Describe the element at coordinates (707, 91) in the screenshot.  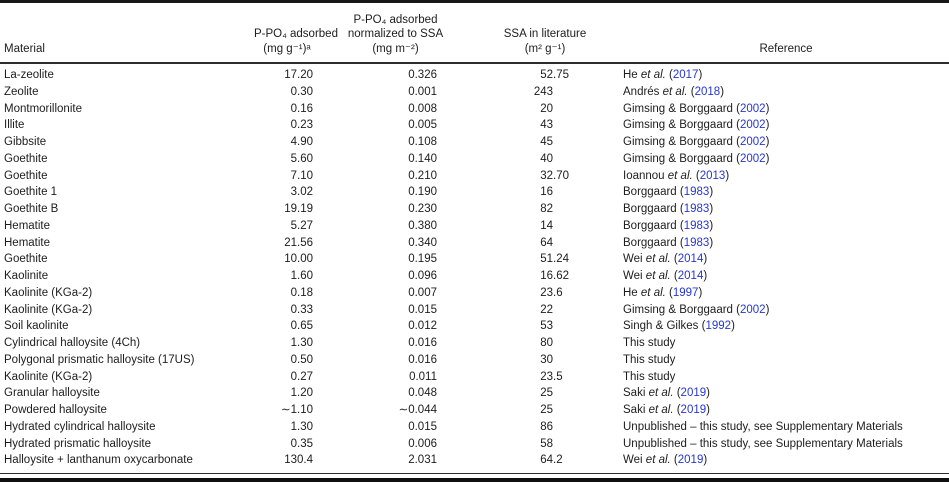
I see `citation-year-link: 2018` at that location.